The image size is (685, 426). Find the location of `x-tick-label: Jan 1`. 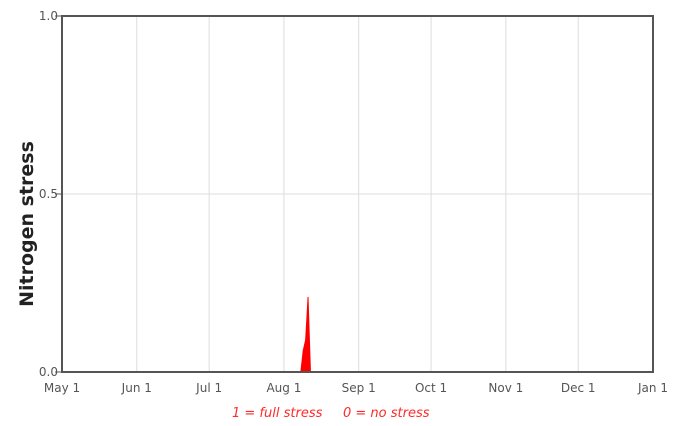

x-tick-label: Jan 1 is located at coordinates (652, 388).